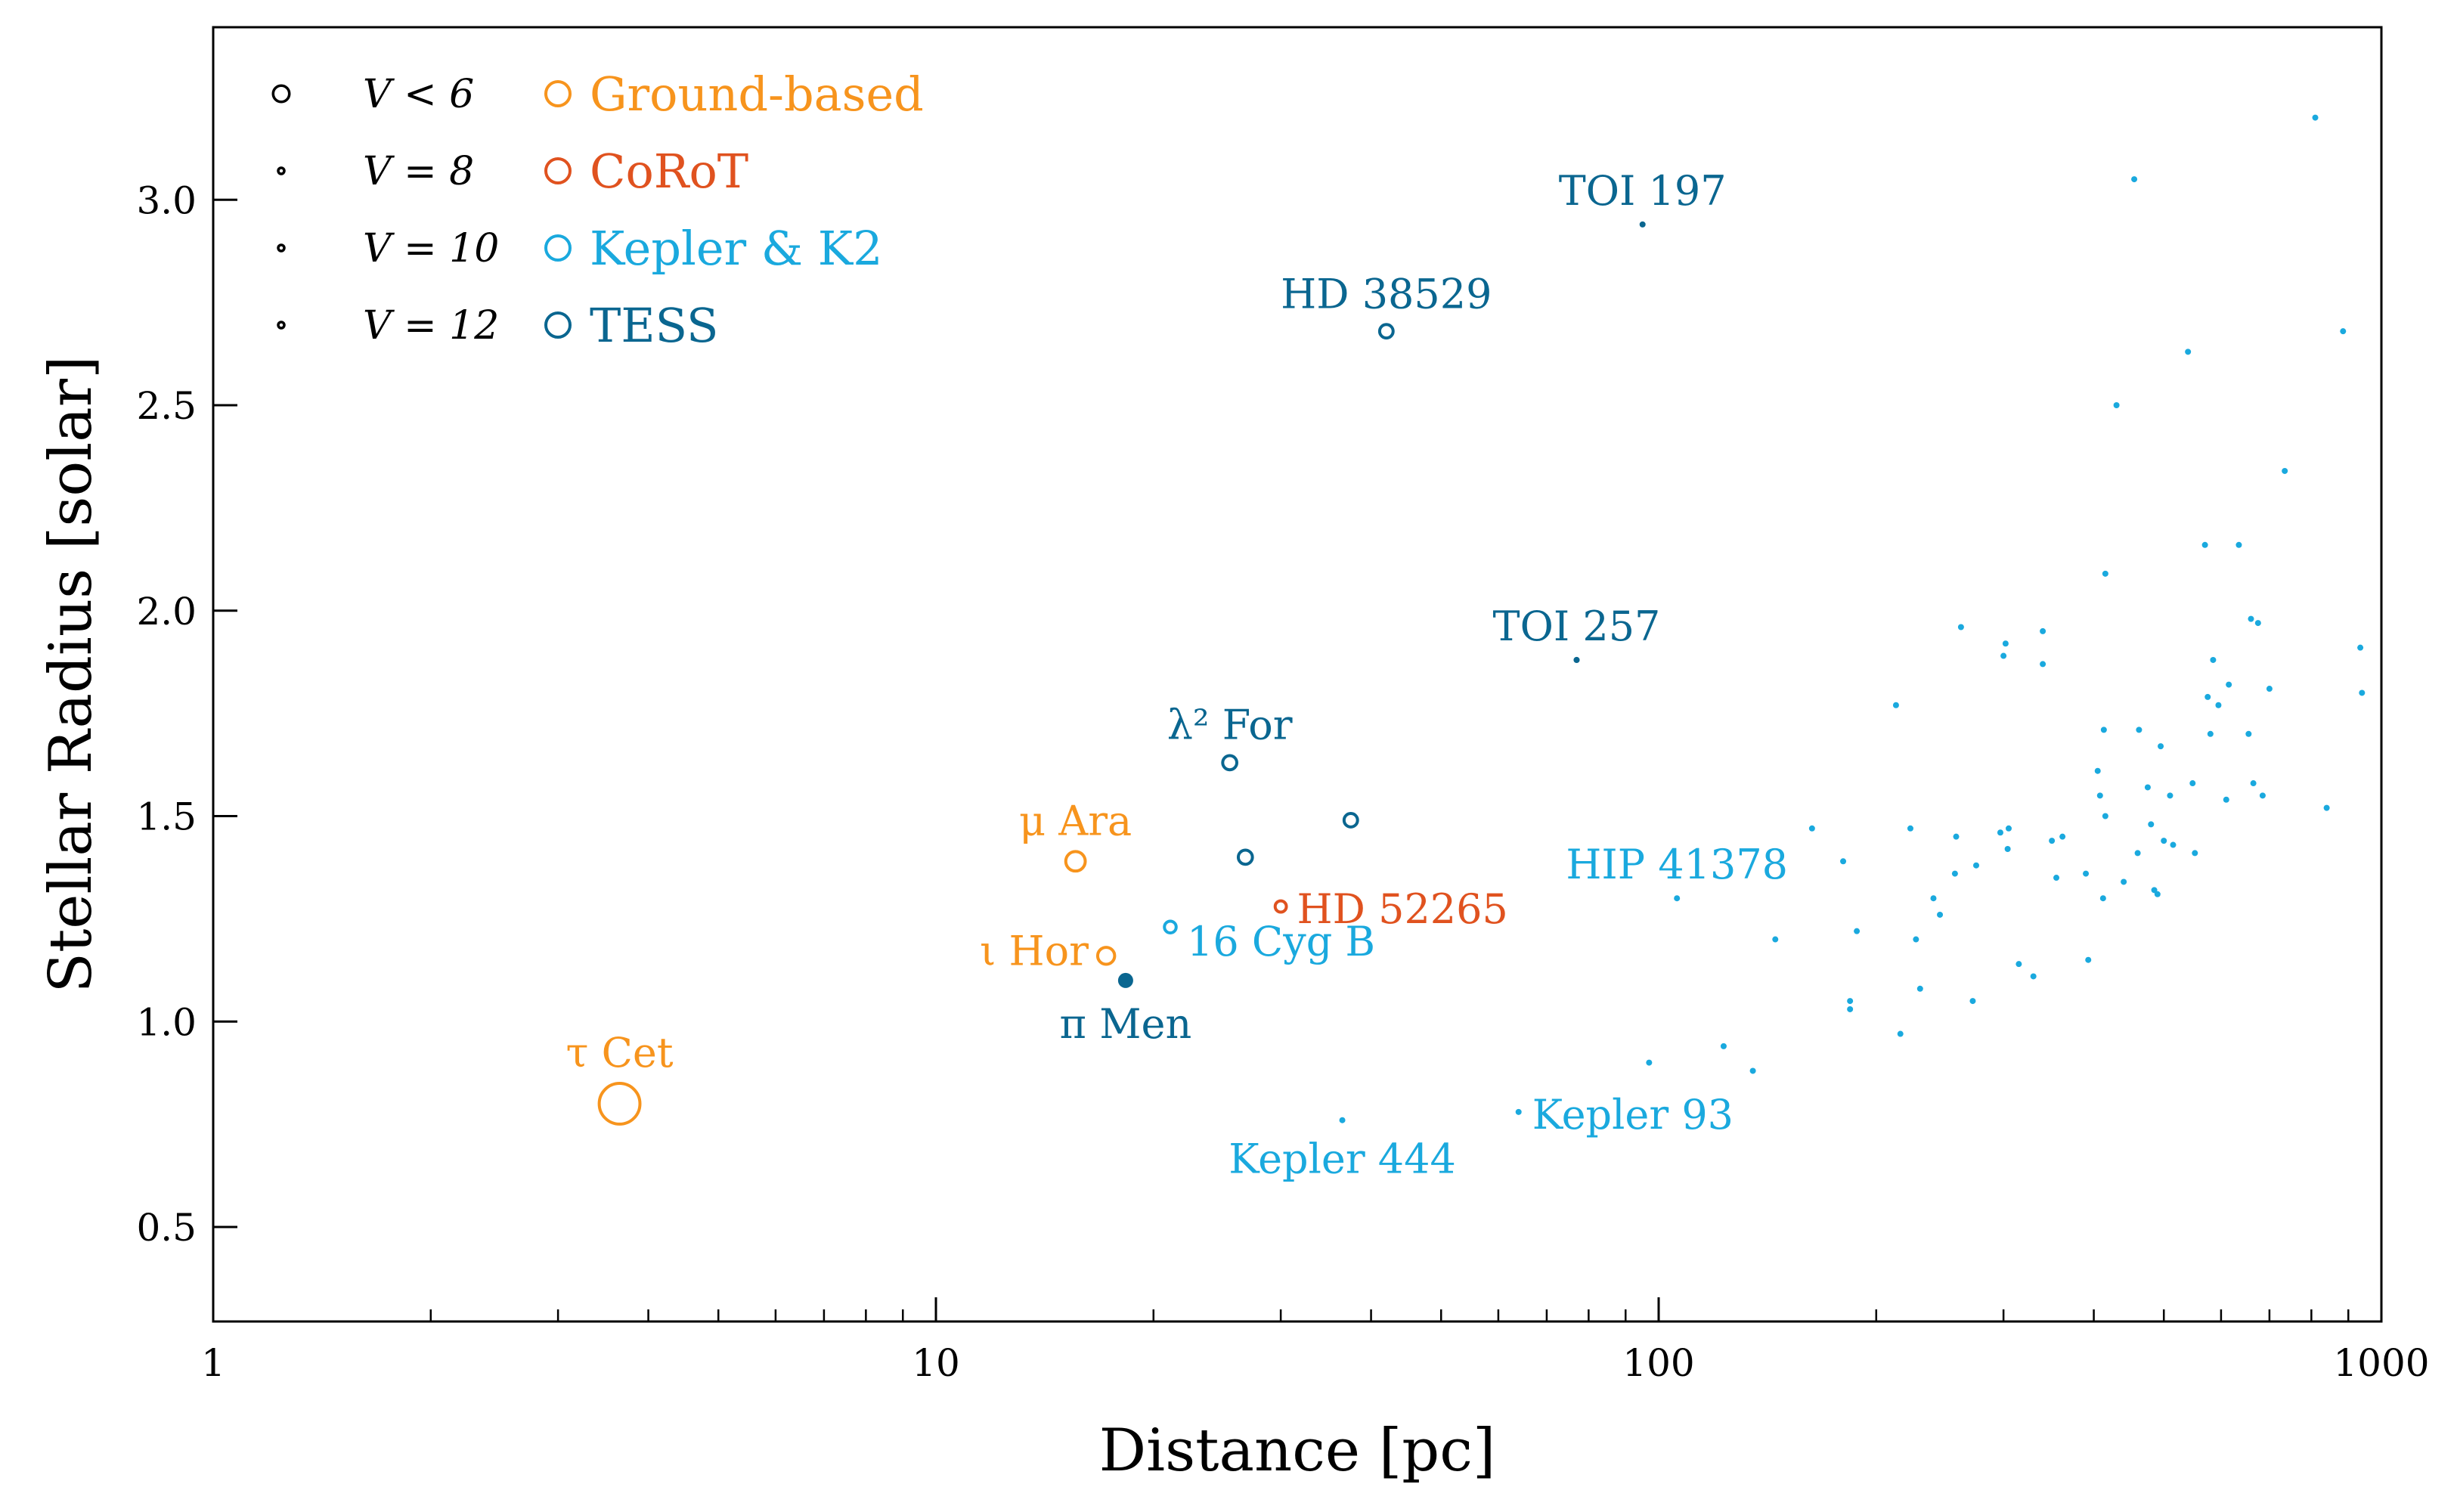  I want to click on y-tick-label: 2.0, so click(166, 612).